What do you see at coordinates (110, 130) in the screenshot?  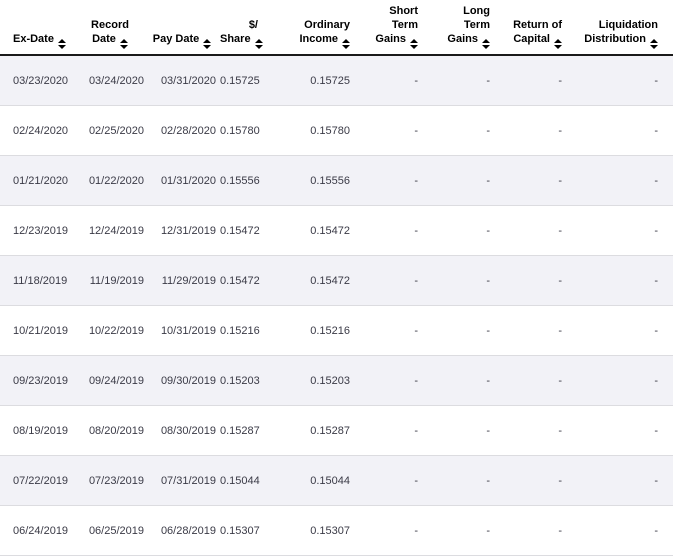 I see `cell-record-date: 02/25/2020` at bounding box center [110, 130].